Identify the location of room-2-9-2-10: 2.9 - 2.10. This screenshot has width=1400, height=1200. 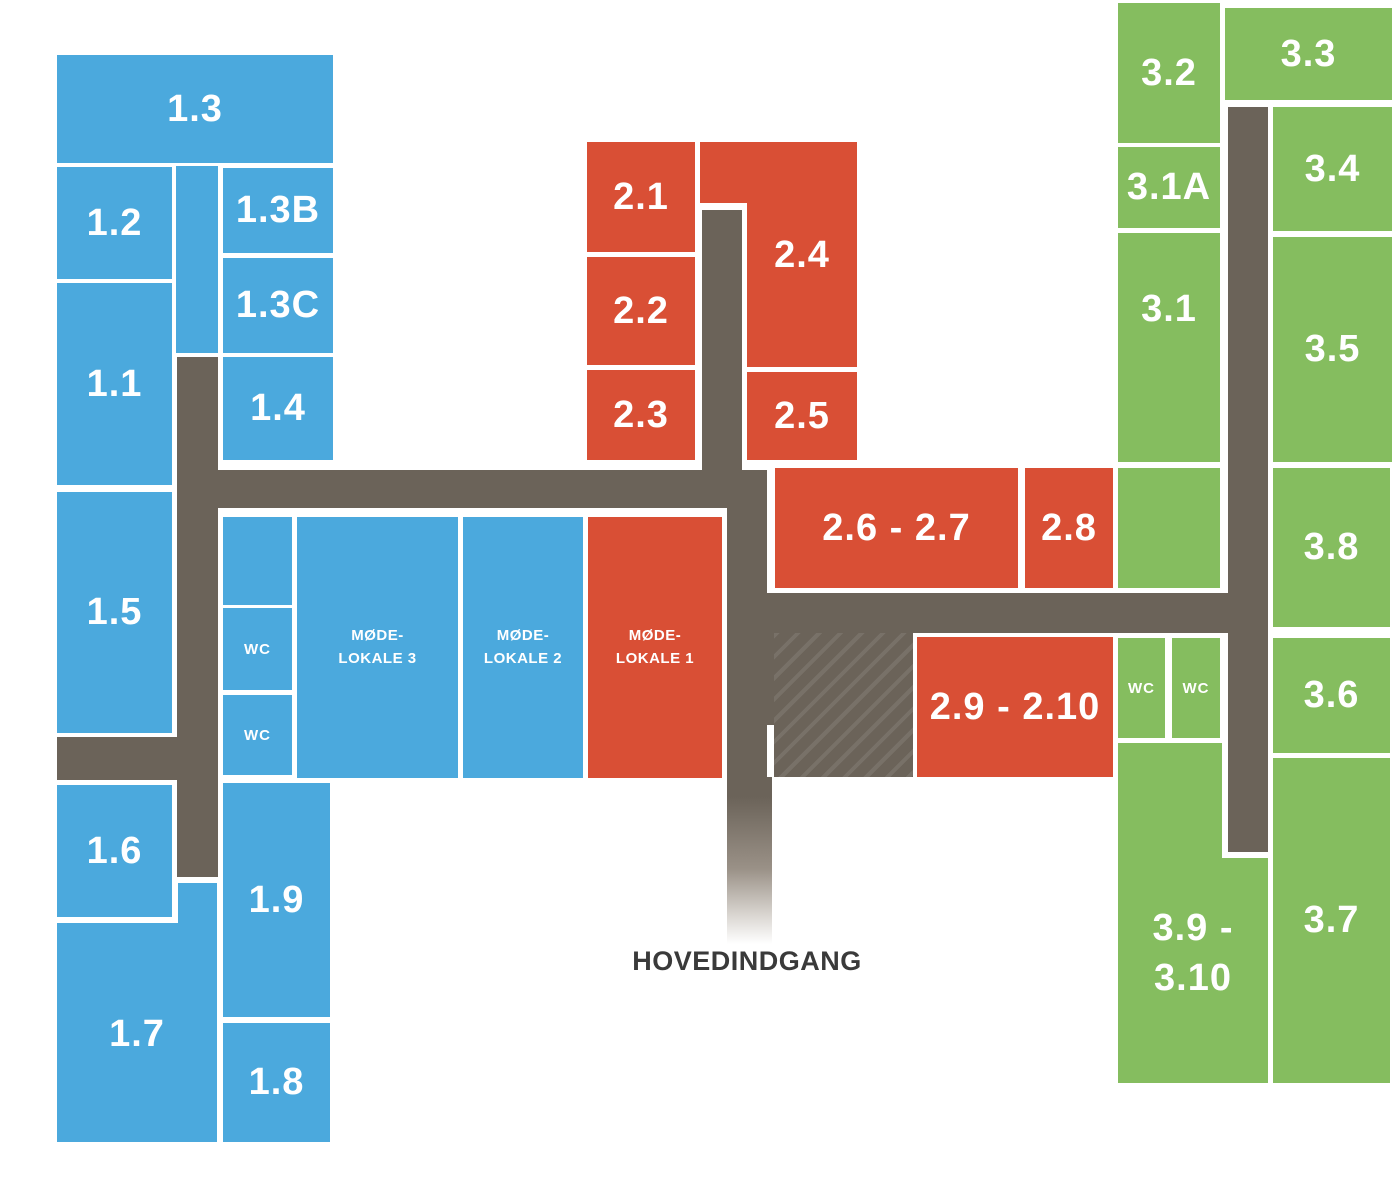
(1015, 707).